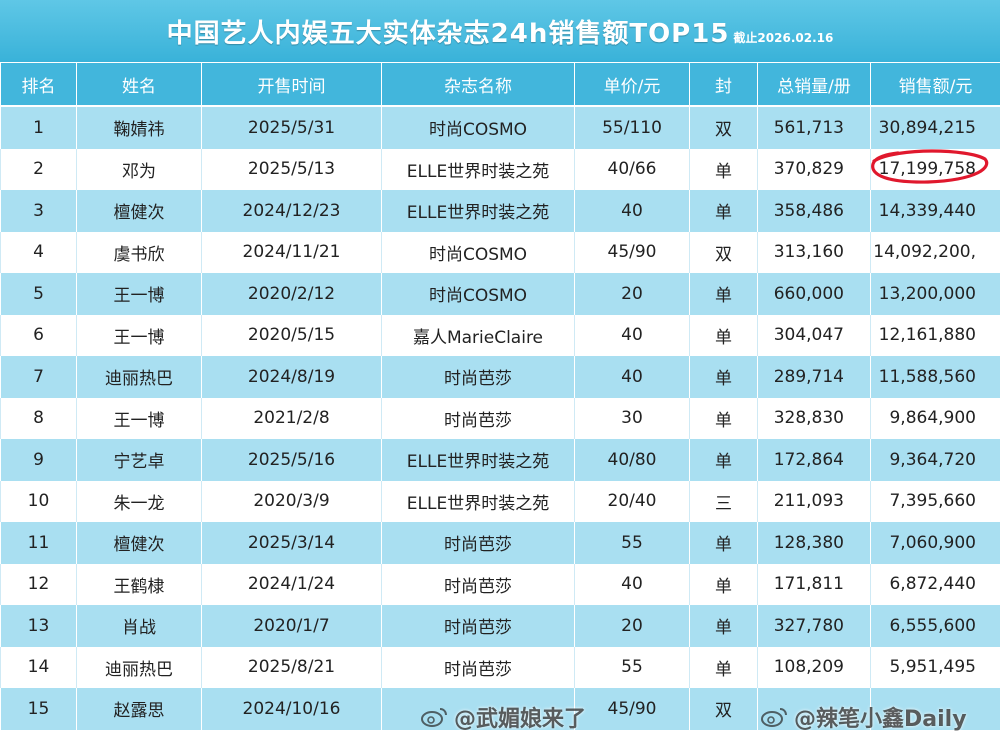  What do you see at coordinates (935, 335) in the screenshot?
I see `cell-revenue: 12,161,880` at bounding box center [935, 335].